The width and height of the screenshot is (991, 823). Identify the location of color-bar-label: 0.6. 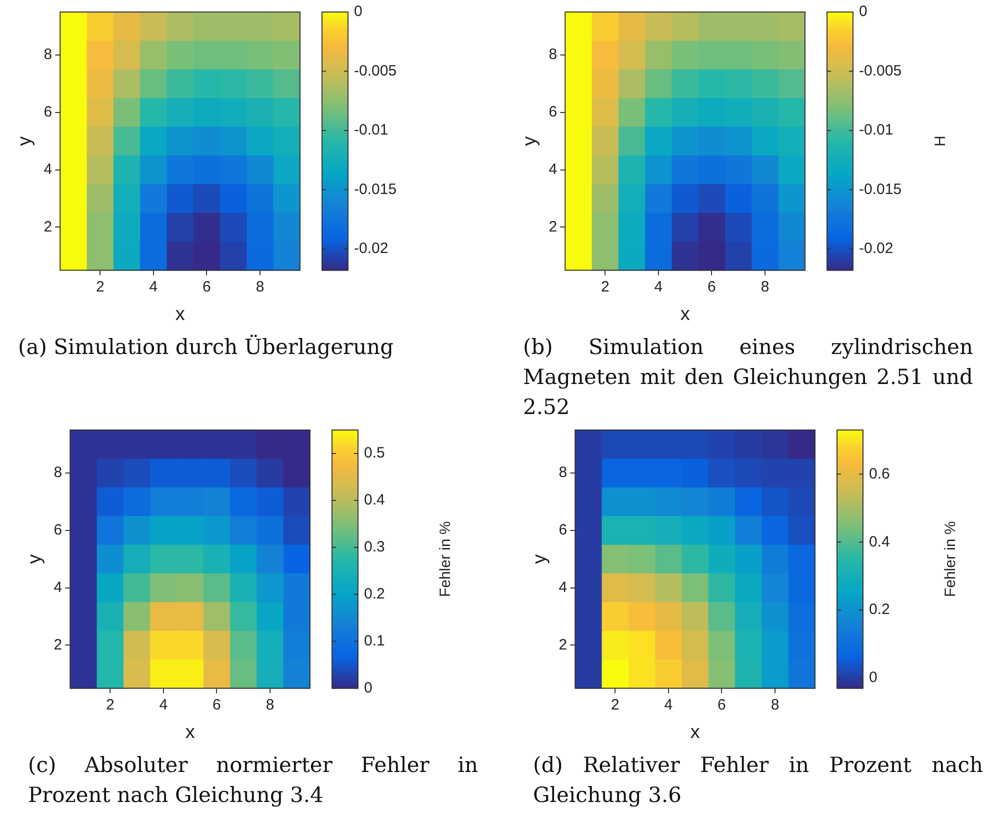
(879, 473).